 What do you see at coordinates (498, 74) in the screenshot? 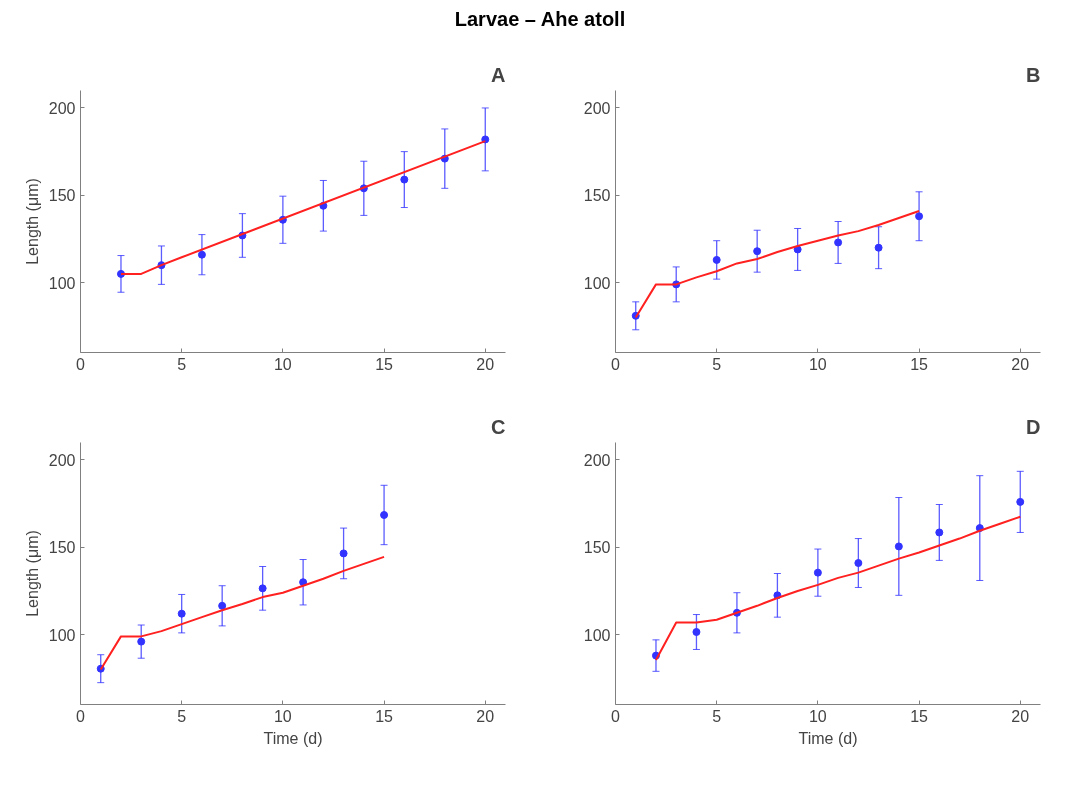
I see `chart-title: A` at bounding box center [498, 74].